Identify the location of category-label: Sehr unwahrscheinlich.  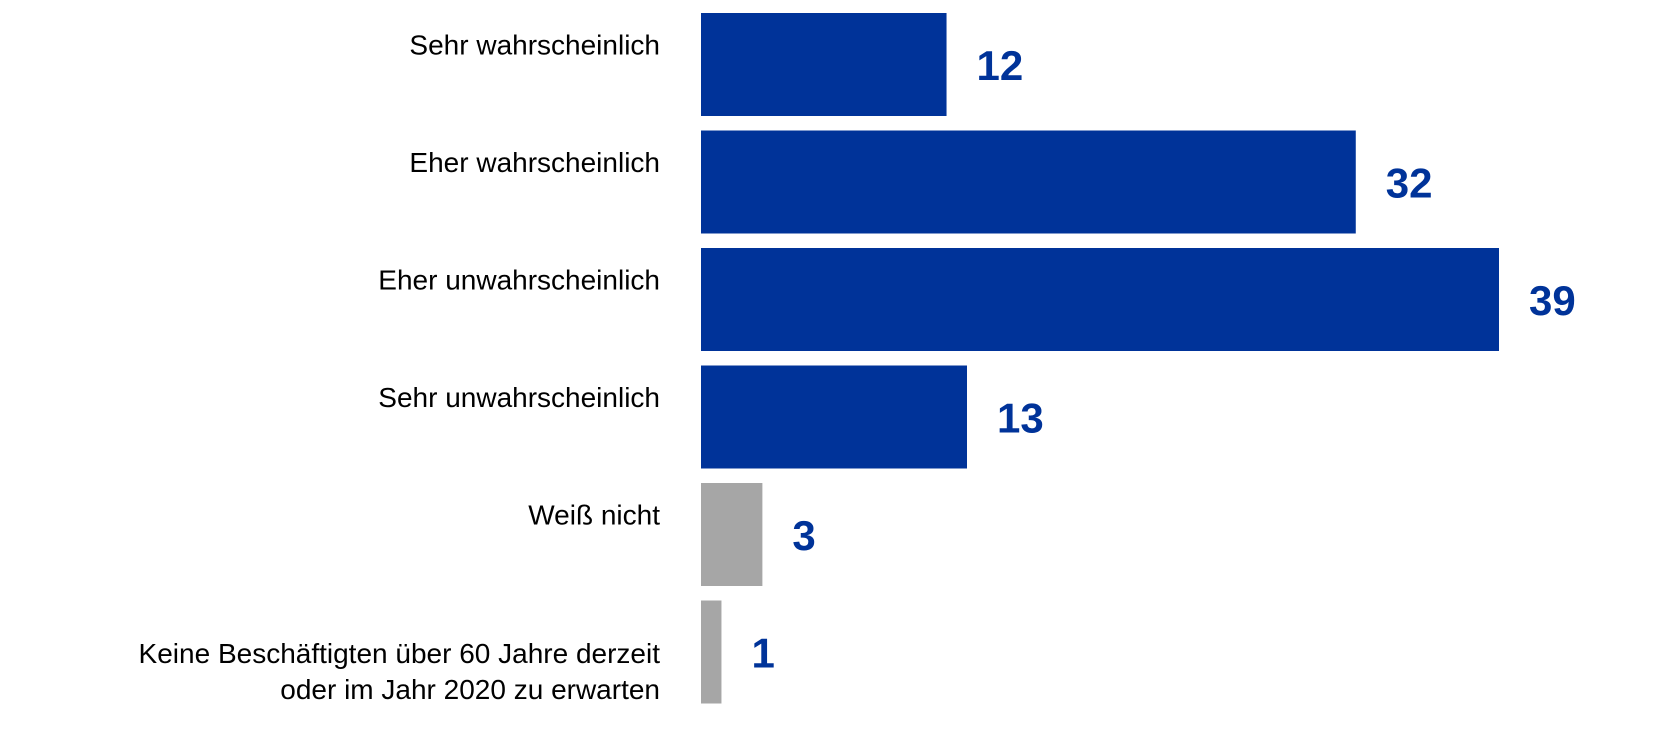
(519, 397).